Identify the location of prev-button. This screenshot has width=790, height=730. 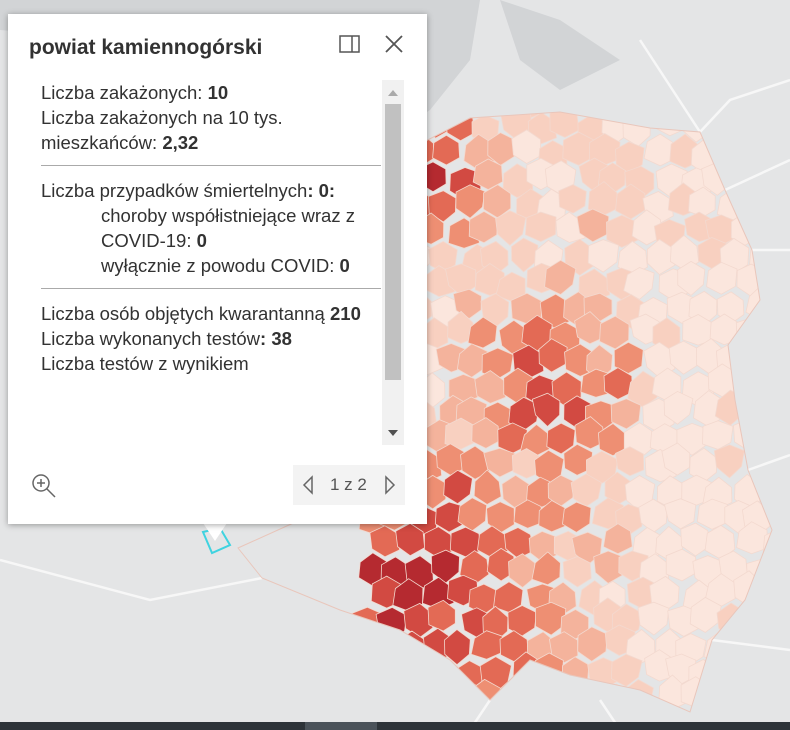
(308, 485).